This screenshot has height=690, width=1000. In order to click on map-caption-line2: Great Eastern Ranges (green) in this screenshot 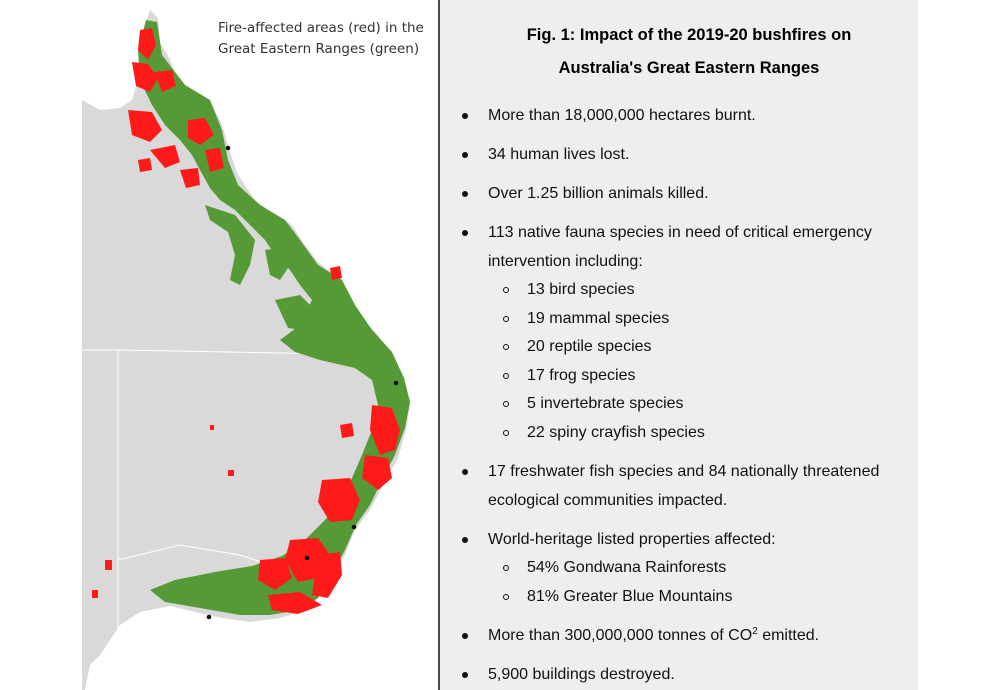, I will do `click(319, 49)`.